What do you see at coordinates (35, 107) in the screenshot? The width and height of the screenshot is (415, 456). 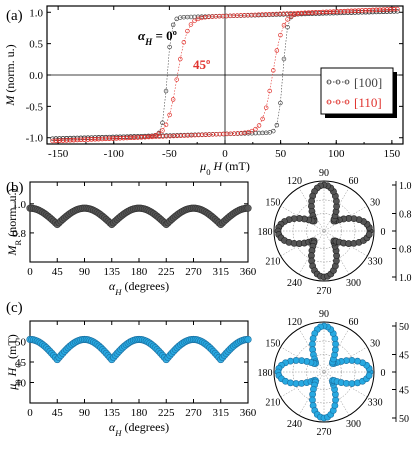 I see `y-tick-label: -0.5` at bounding box center [35, 107].